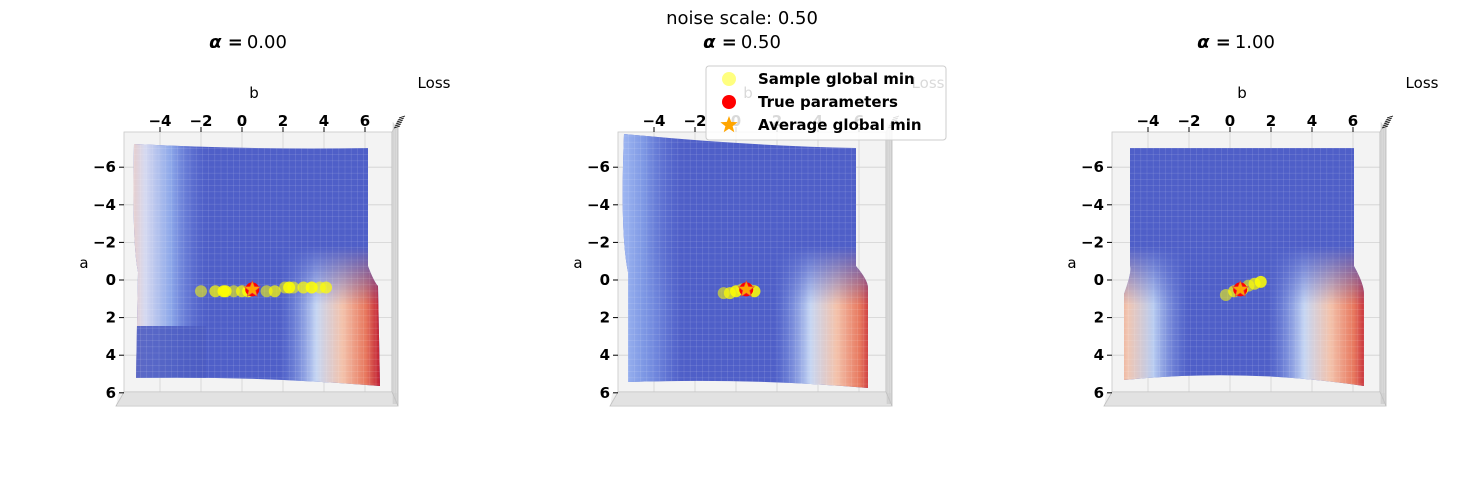 The height and width of the screenshot is (492, 1484). What do you see at coordinates (729, 102) in the screenshot?
I see `legend-marker-true-parameters` at bounding box center [729, 102].